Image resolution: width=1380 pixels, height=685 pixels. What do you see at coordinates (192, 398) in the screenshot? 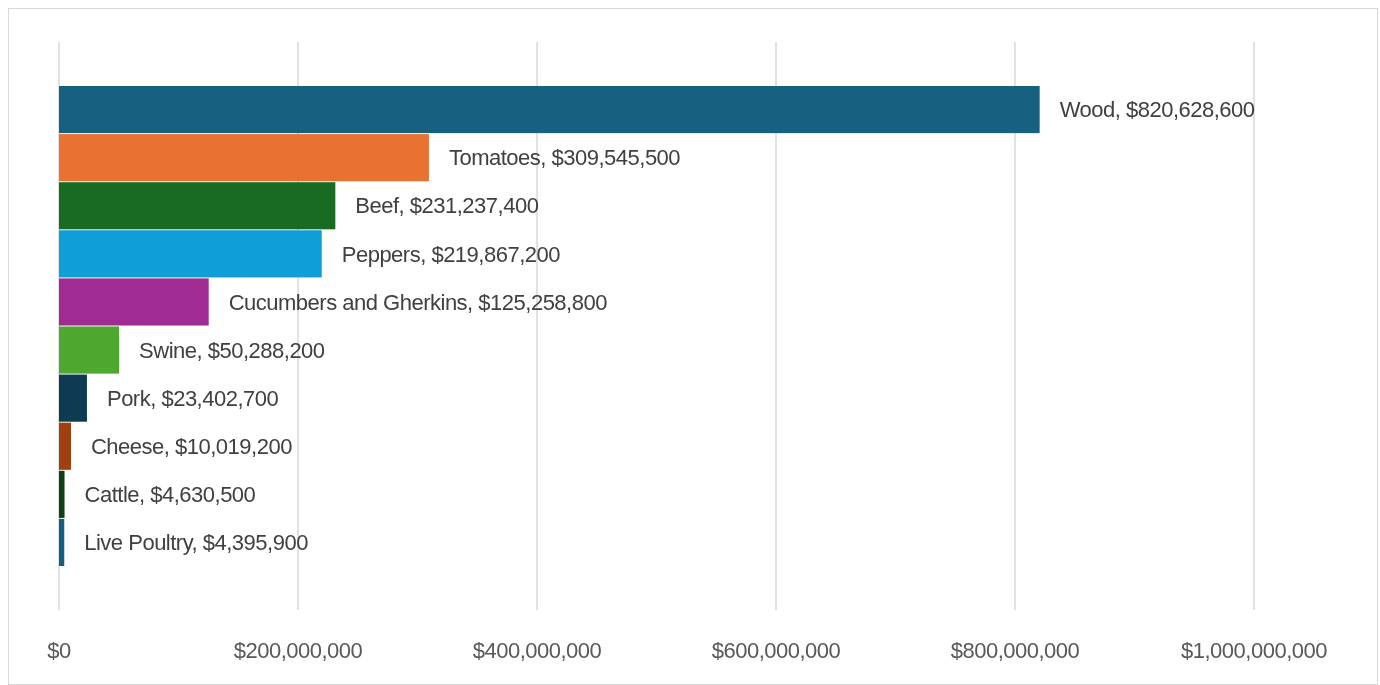
I see `category-label: Pork, $23,402,700` at bounding box center [192, 398].